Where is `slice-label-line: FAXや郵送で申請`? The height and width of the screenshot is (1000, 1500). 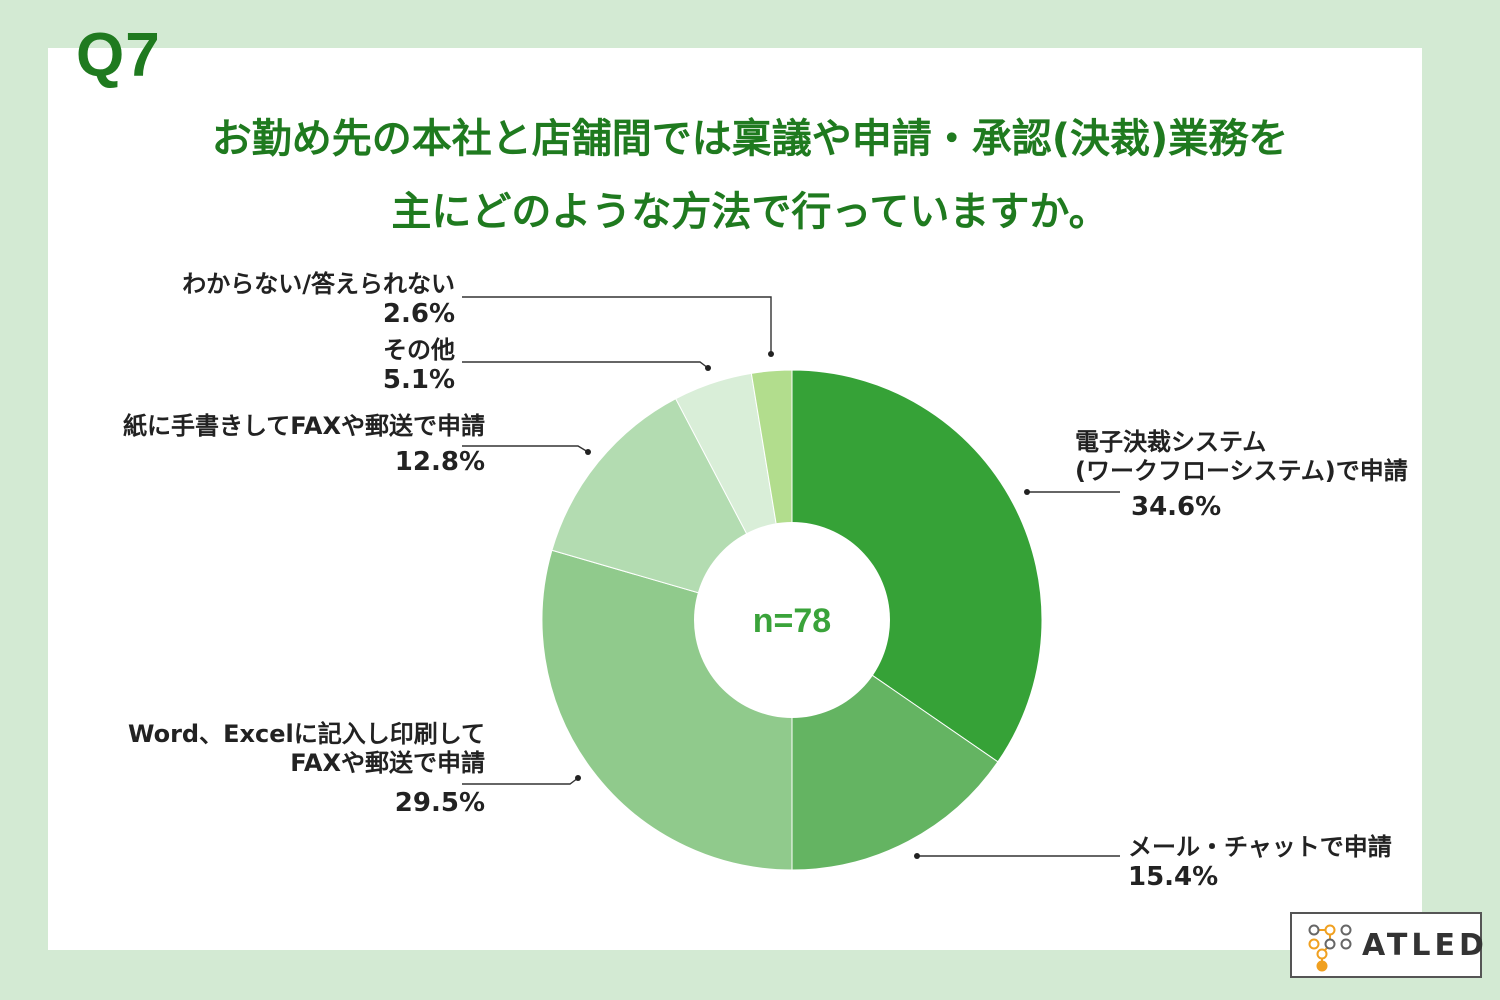 slice-label-line: FAXや郵送で申請 is located at coordinates (387, 762).